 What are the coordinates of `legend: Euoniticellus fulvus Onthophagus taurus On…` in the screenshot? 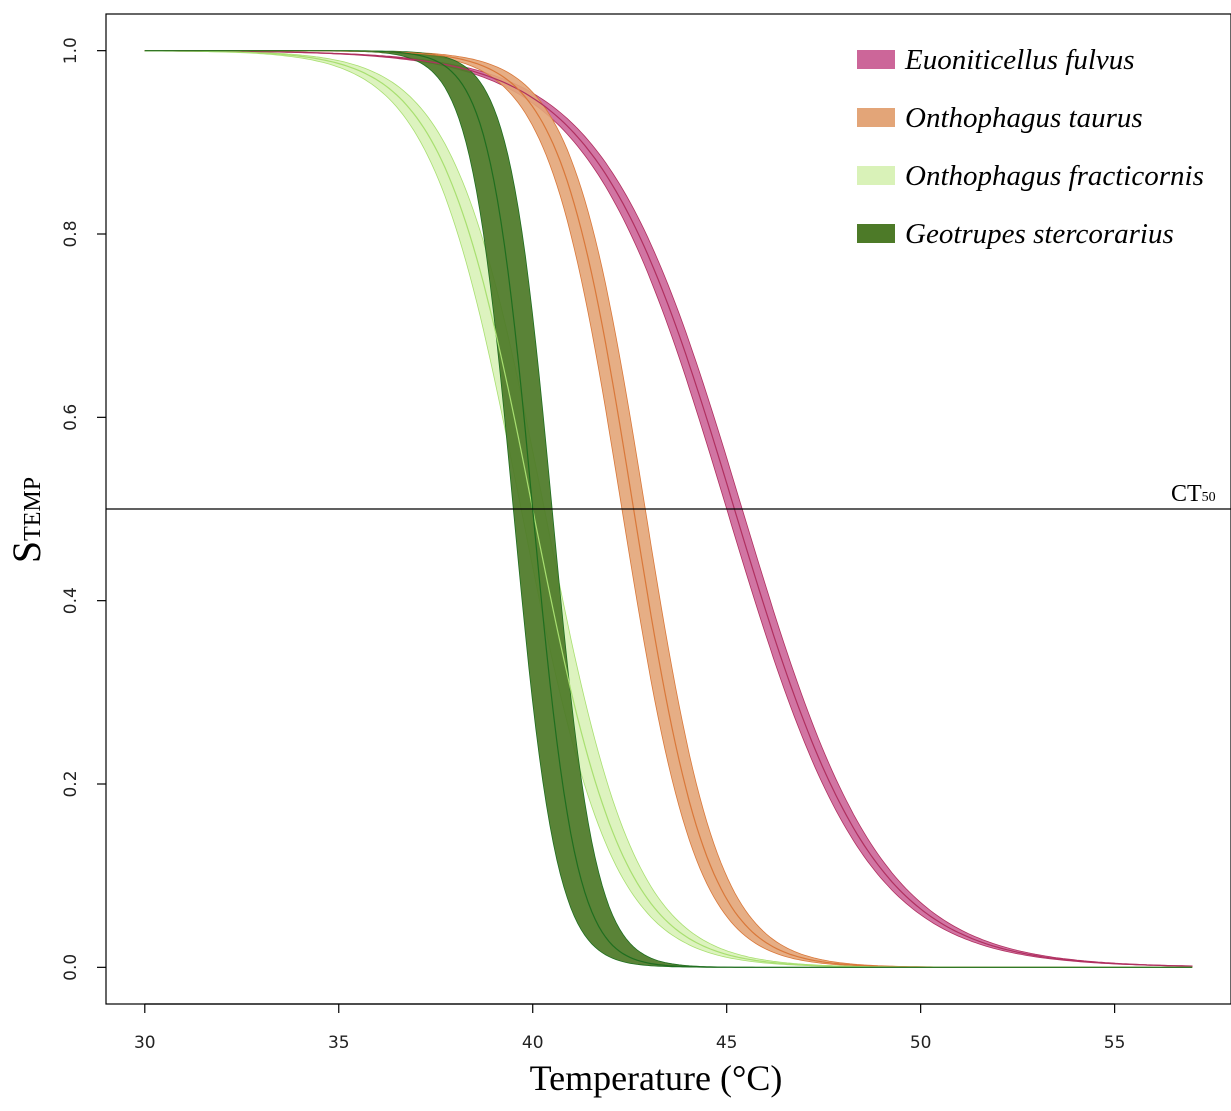 It's located at (1030, 147).